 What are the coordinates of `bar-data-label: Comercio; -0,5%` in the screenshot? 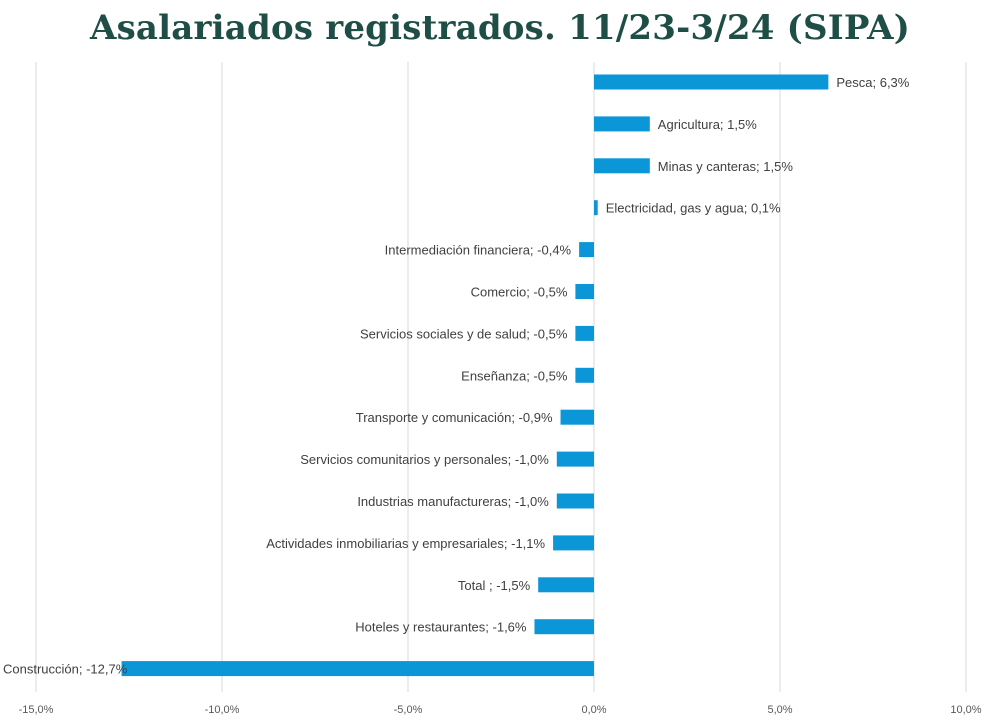 It's located at (519, 292).